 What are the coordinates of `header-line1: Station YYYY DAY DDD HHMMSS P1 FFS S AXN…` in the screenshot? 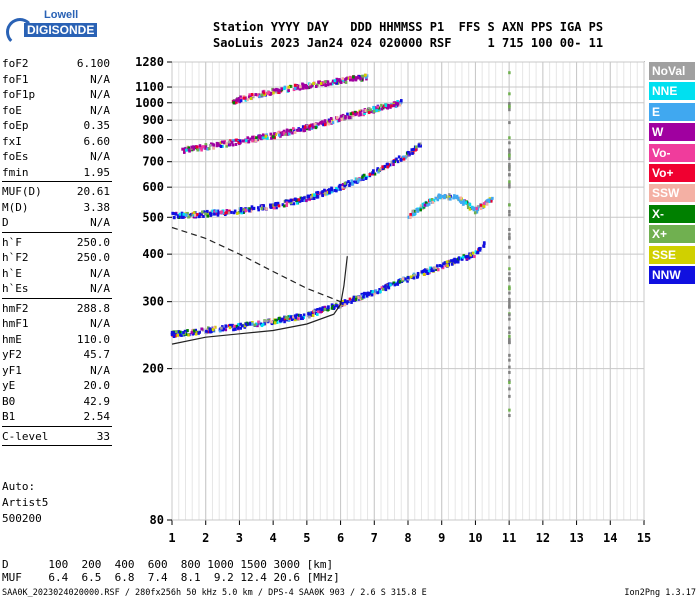 It's located at (408, 27).